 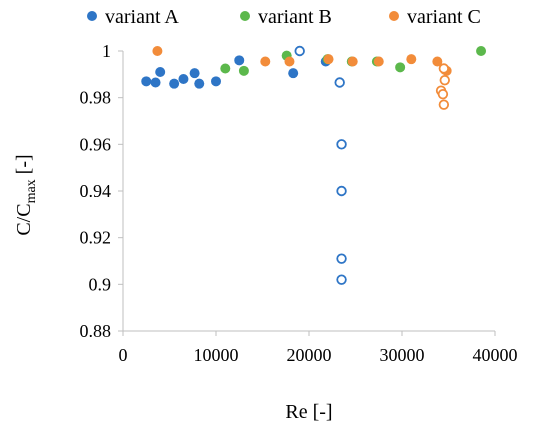 I want to click on x-tick-label: 0, so click(x=123, y=355).